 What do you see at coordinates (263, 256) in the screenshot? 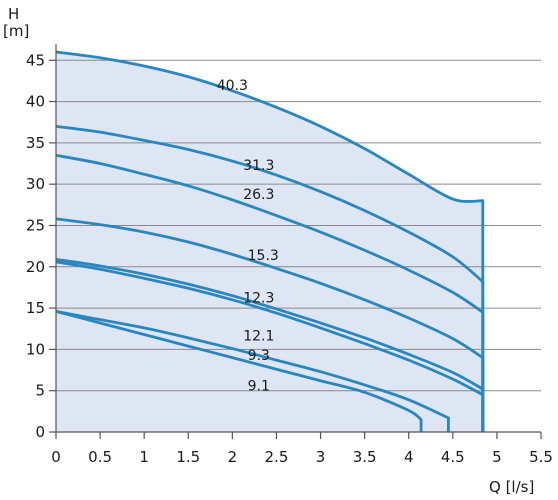
I see `curve-label-15-3: 15.3` at bounding box center [263, 256].